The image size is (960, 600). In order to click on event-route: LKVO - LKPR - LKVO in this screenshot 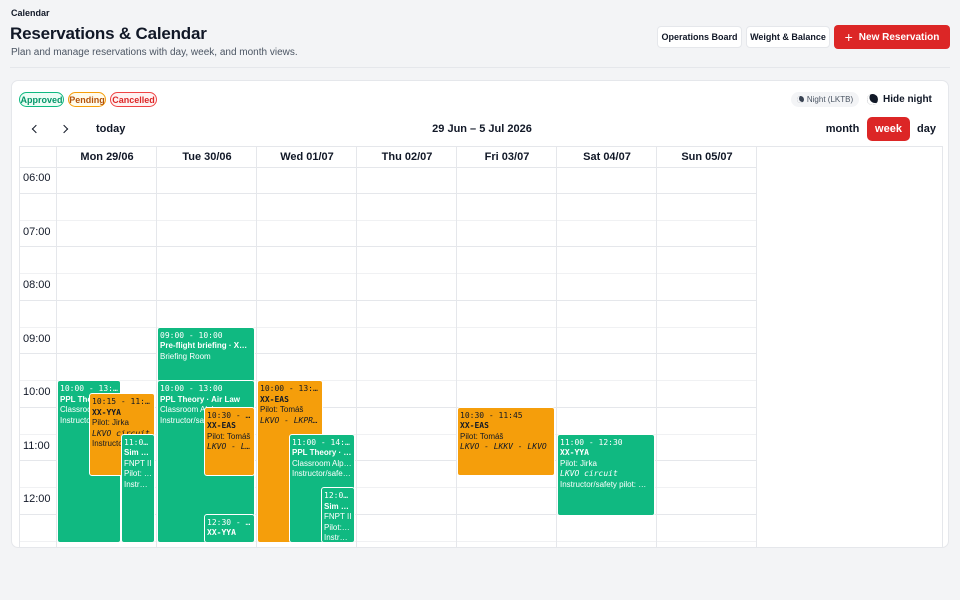, I will do `click(290, 420)`.